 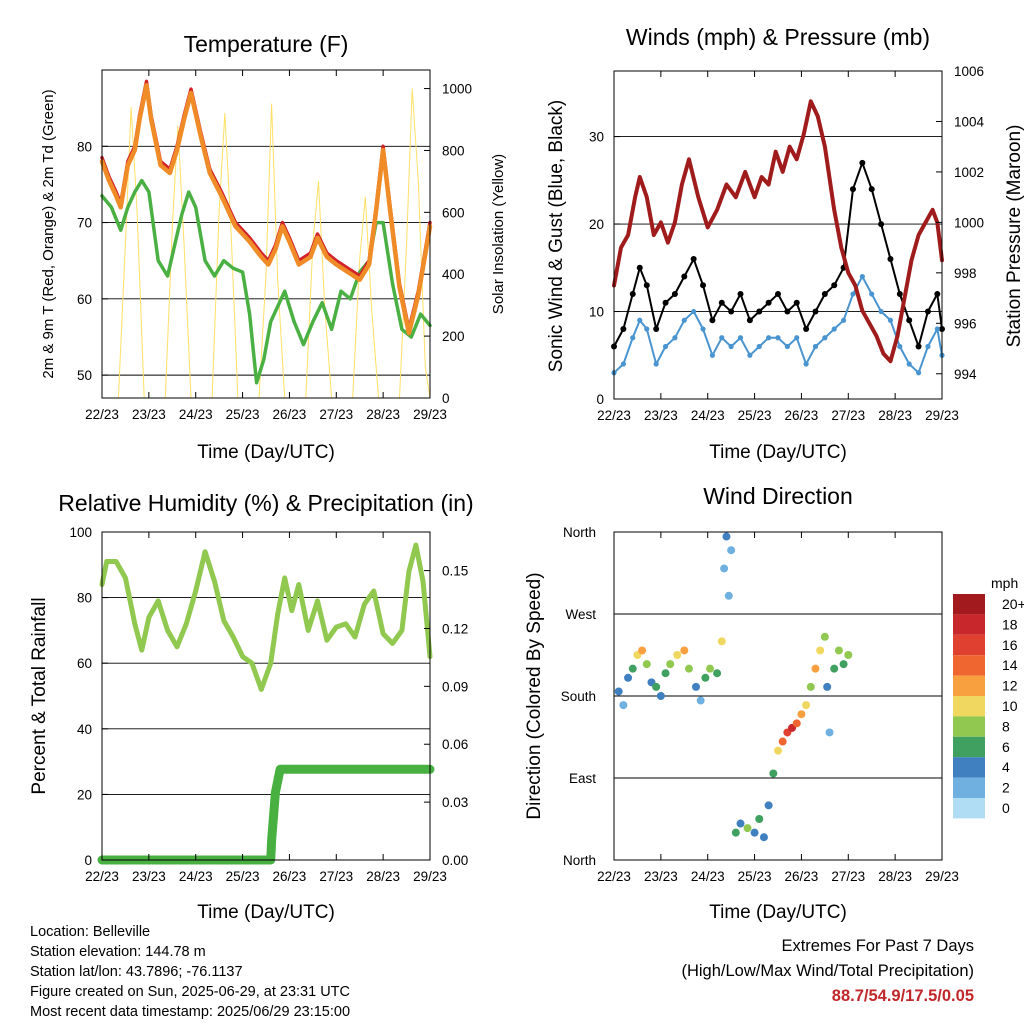 I want to click on direction-ytick-label: South, so click(x=578, y=696).